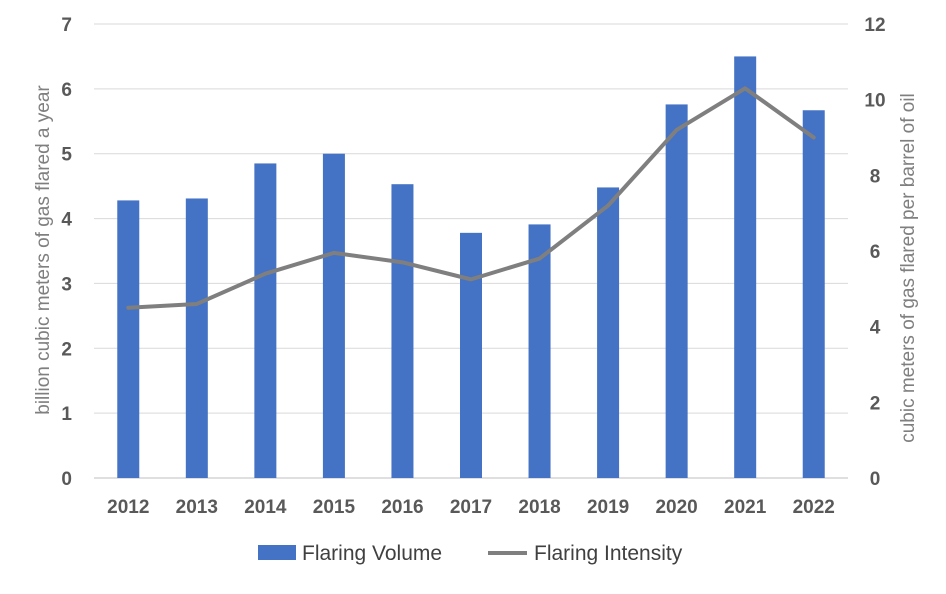 Image resolution: width=946 pixels, height=594 pixels. What do you see at coordinates (402, 507) in the screenshot?
I see `x-axis-tick-label: 2016` at bounding box center [402, 507].